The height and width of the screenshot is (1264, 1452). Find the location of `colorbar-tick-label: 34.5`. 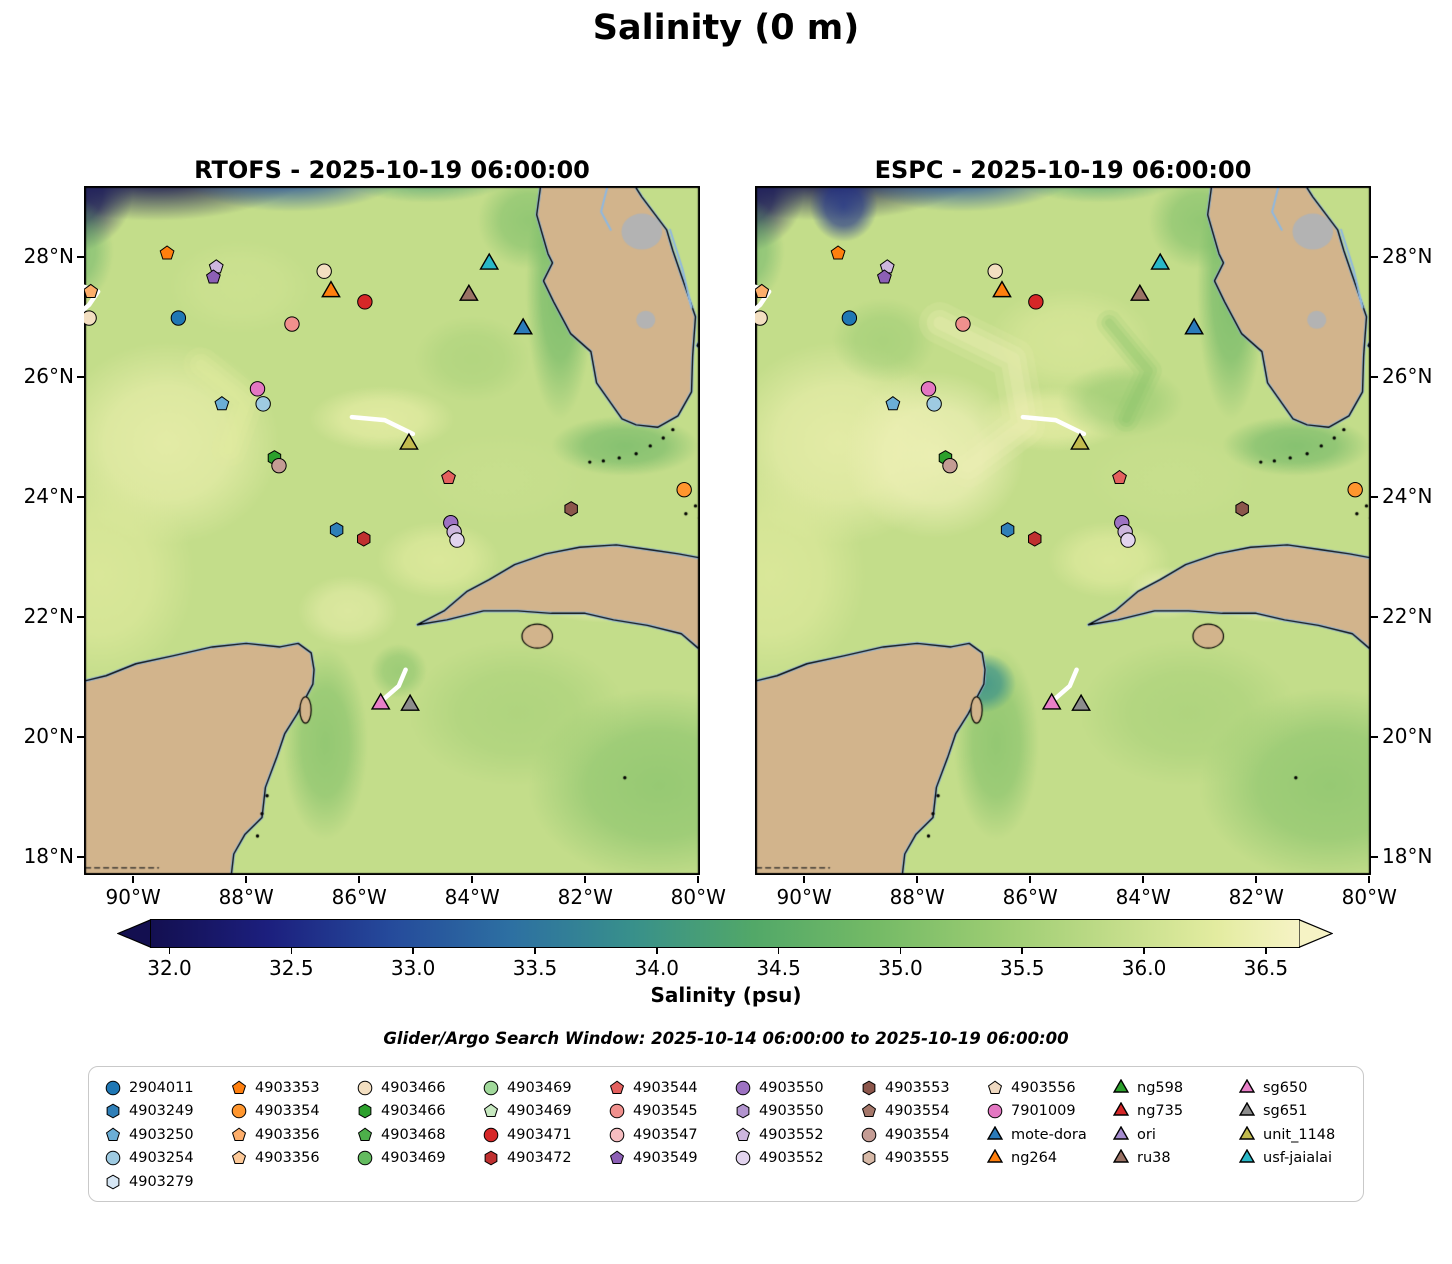

colorbar-tick-label: 34.5 is located at coordinates (778, 968).